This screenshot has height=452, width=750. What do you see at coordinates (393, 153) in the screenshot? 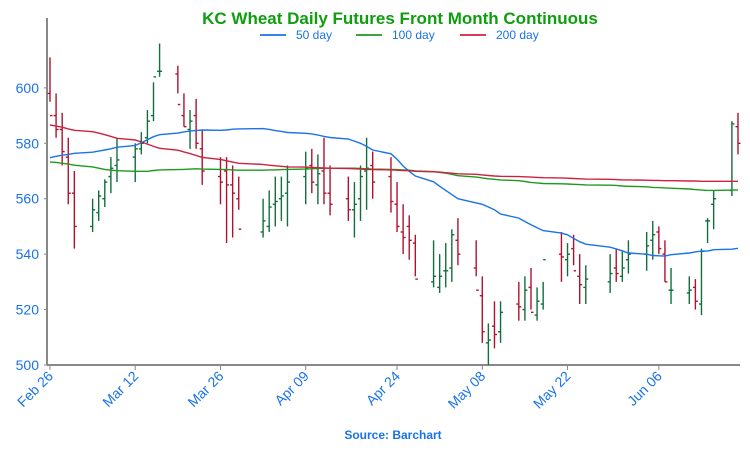
I see `series-line-200-day` at bounding box center [393, 153].